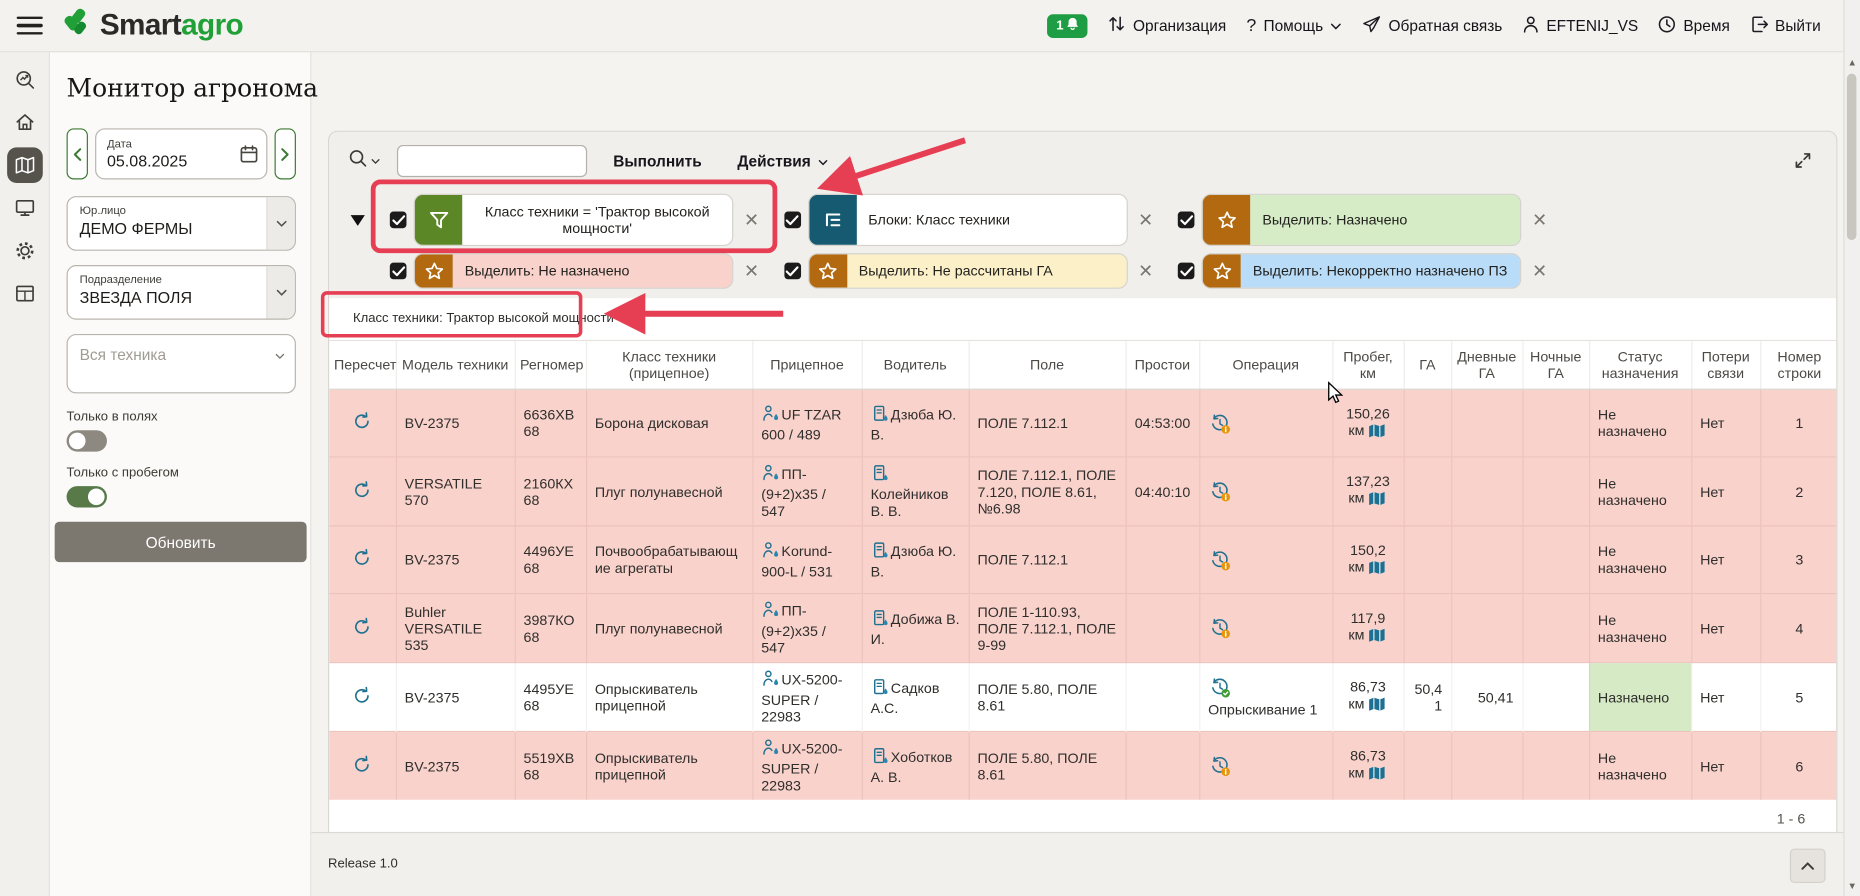  Describe the element at coordinates (915, 628) in the screenshot. I see `cell-driver: Добижа В. И.` at that location.